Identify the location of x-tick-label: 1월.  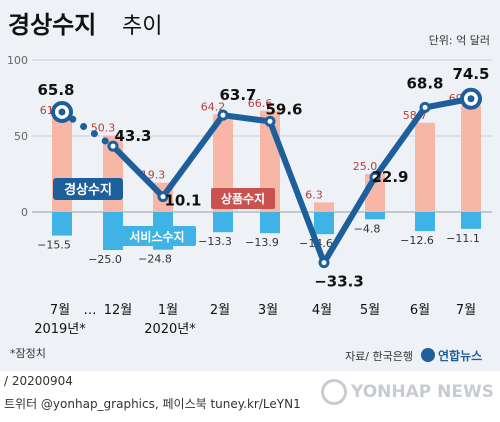
(168, 310).